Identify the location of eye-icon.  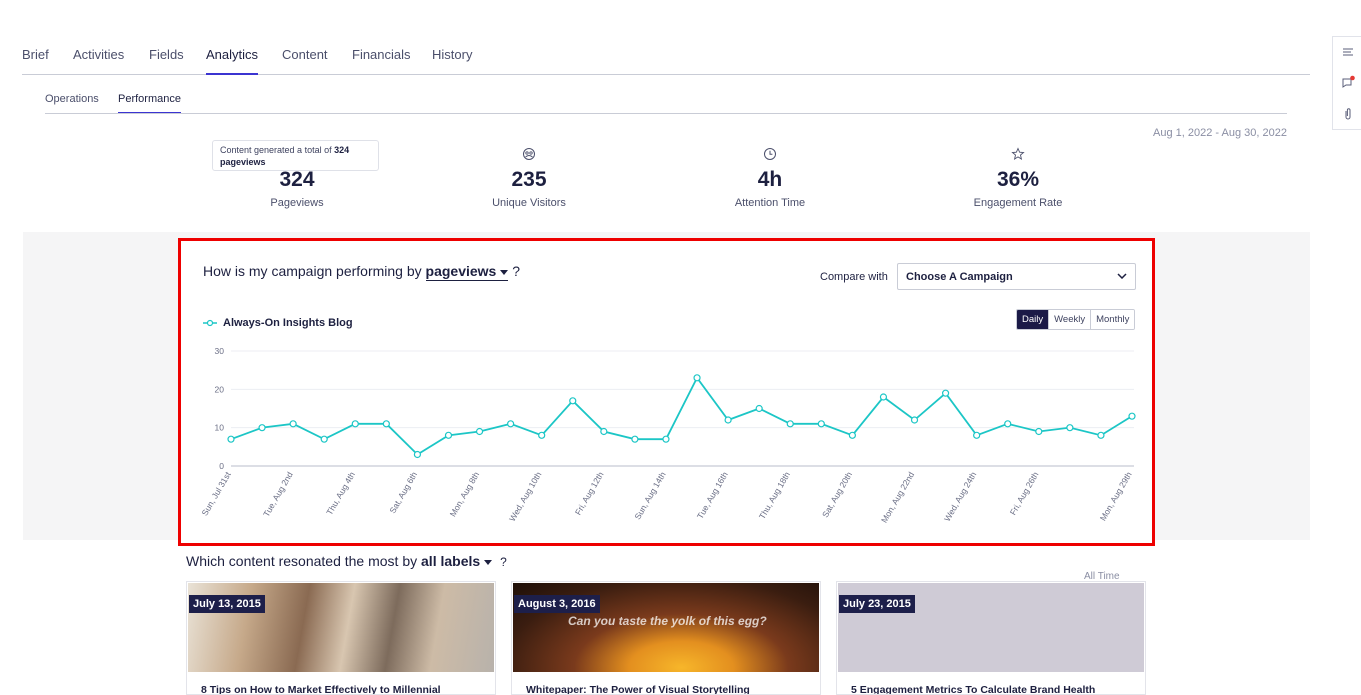
(297, 154).